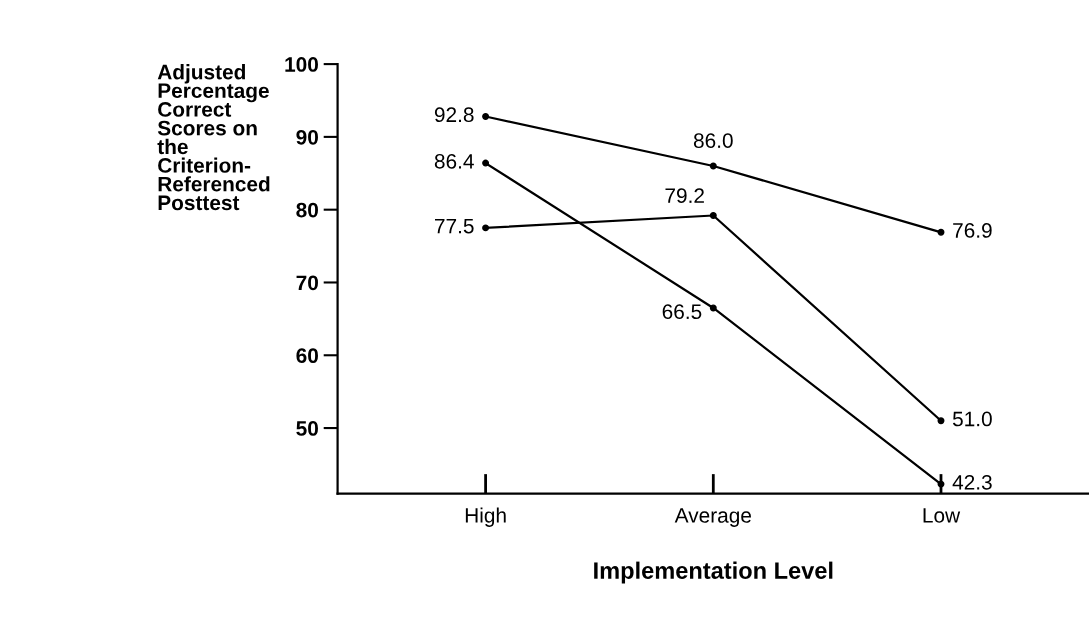  What do you see at coordinates (713, 572) in the screenshot?
I see `x-axis-title: Implementation Level` at bounding box center [713, 572].